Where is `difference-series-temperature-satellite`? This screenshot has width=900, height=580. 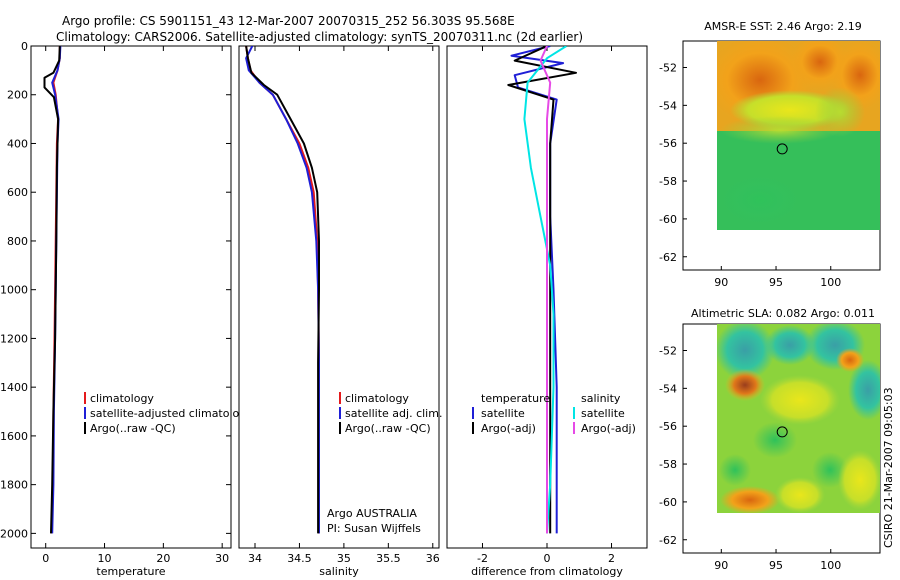
difference-series-temperature-satellite is located at coordinates (537, 290).